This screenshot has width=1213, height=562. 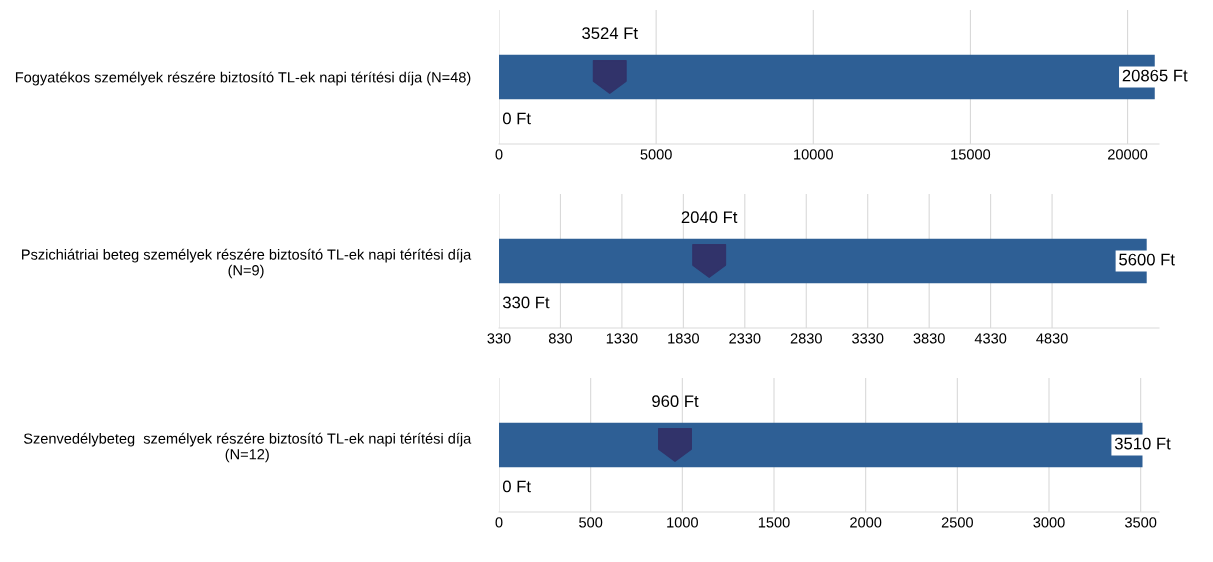 What do you see at coordinates (1141, 522) in the screenshot?
I see `x-tick-label: 3500` at bounding box center [1141, 522].